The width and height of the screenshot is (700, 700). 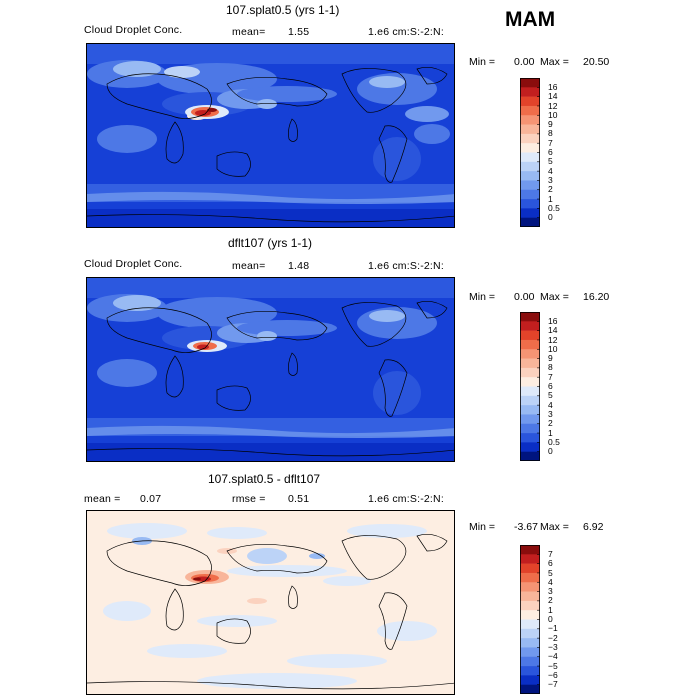 I want to click on panel1-tick: 6, so click(x=550, y=152).